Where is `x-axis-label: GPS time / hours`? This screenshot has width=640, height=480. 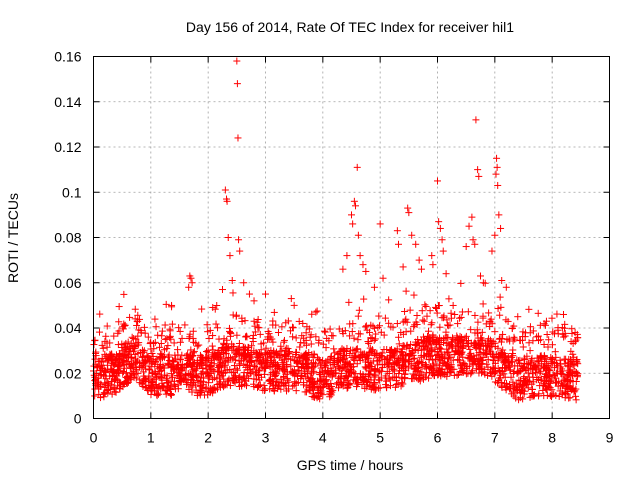 x-axis-label: GPS time / hours is located at coordinates (350, 465).